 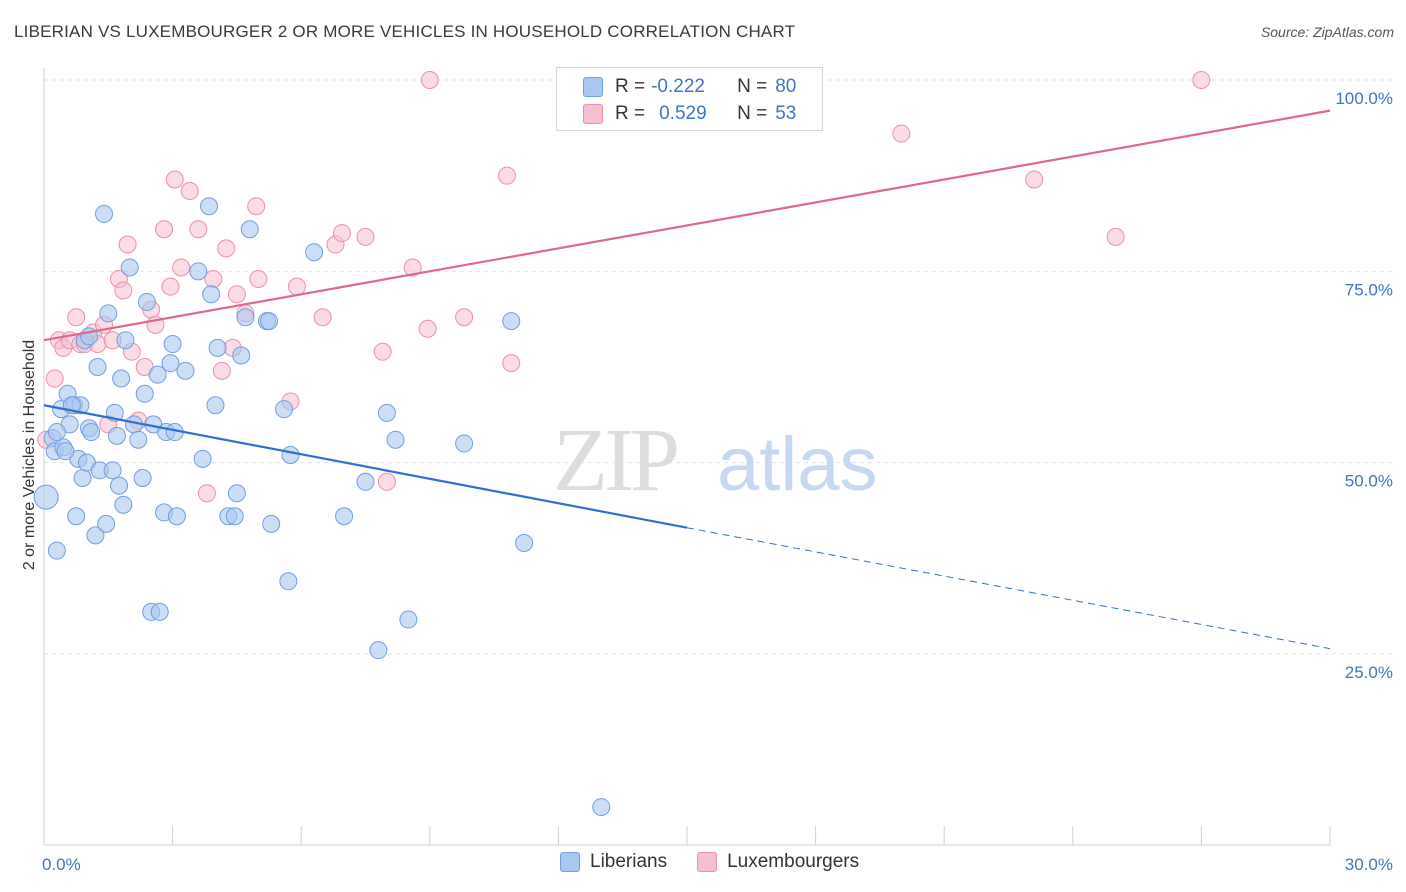 What do you see at coordinates (1008, 588) in the screenshot?
I see `liberians-trend-extension` at bounding box center [1008, 588].